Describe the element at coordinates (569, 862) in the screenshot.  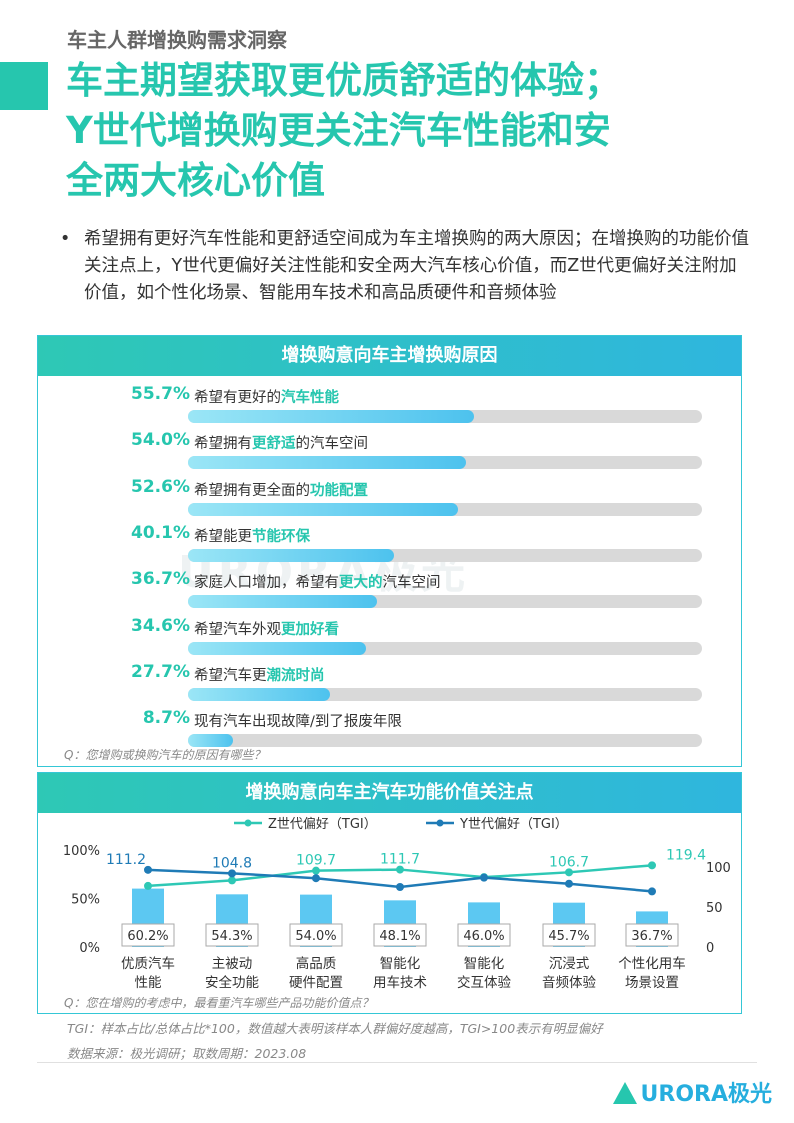
I see `tgi-annotation: 106.7` at that location.